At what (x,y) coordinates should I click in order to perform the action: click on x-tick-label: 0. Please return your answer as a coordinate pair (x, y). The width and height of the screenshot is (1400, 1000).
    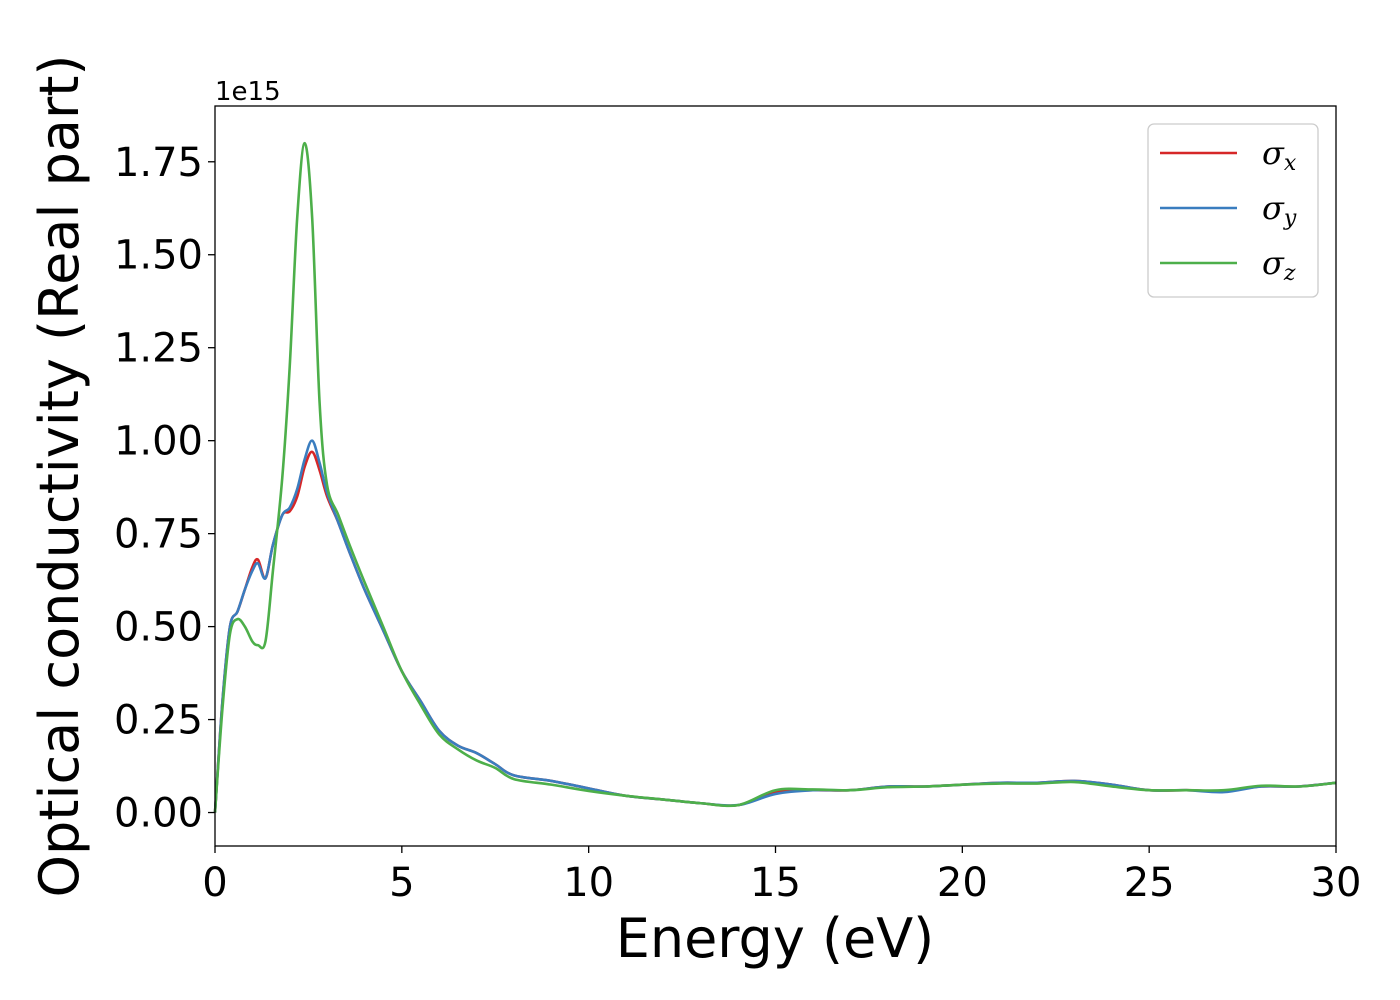
    Looking at the image, I should click on (214, 883).